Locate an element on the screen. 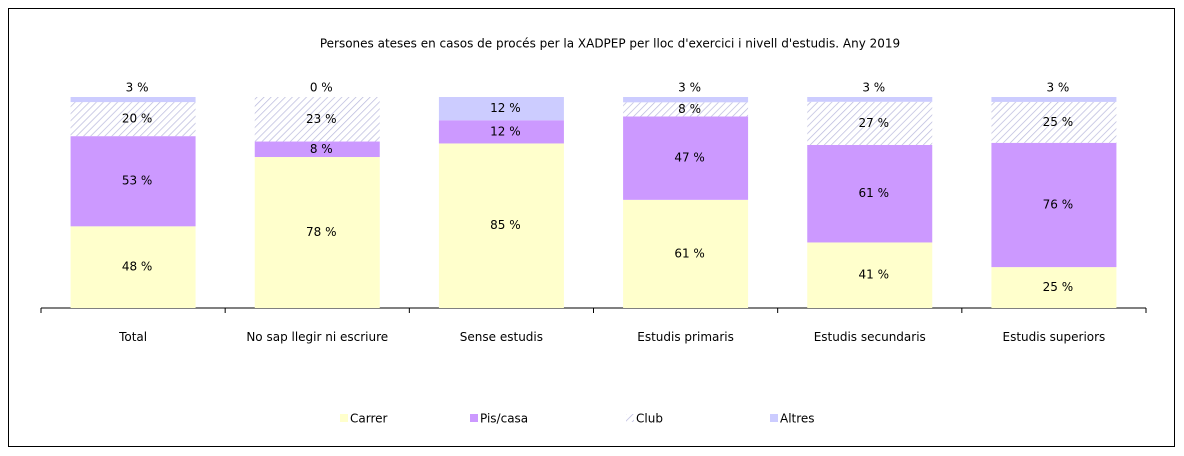 The image size is (1184, 456). x-tick-label: Estudis superiors is located at coordinates (1054, 337).